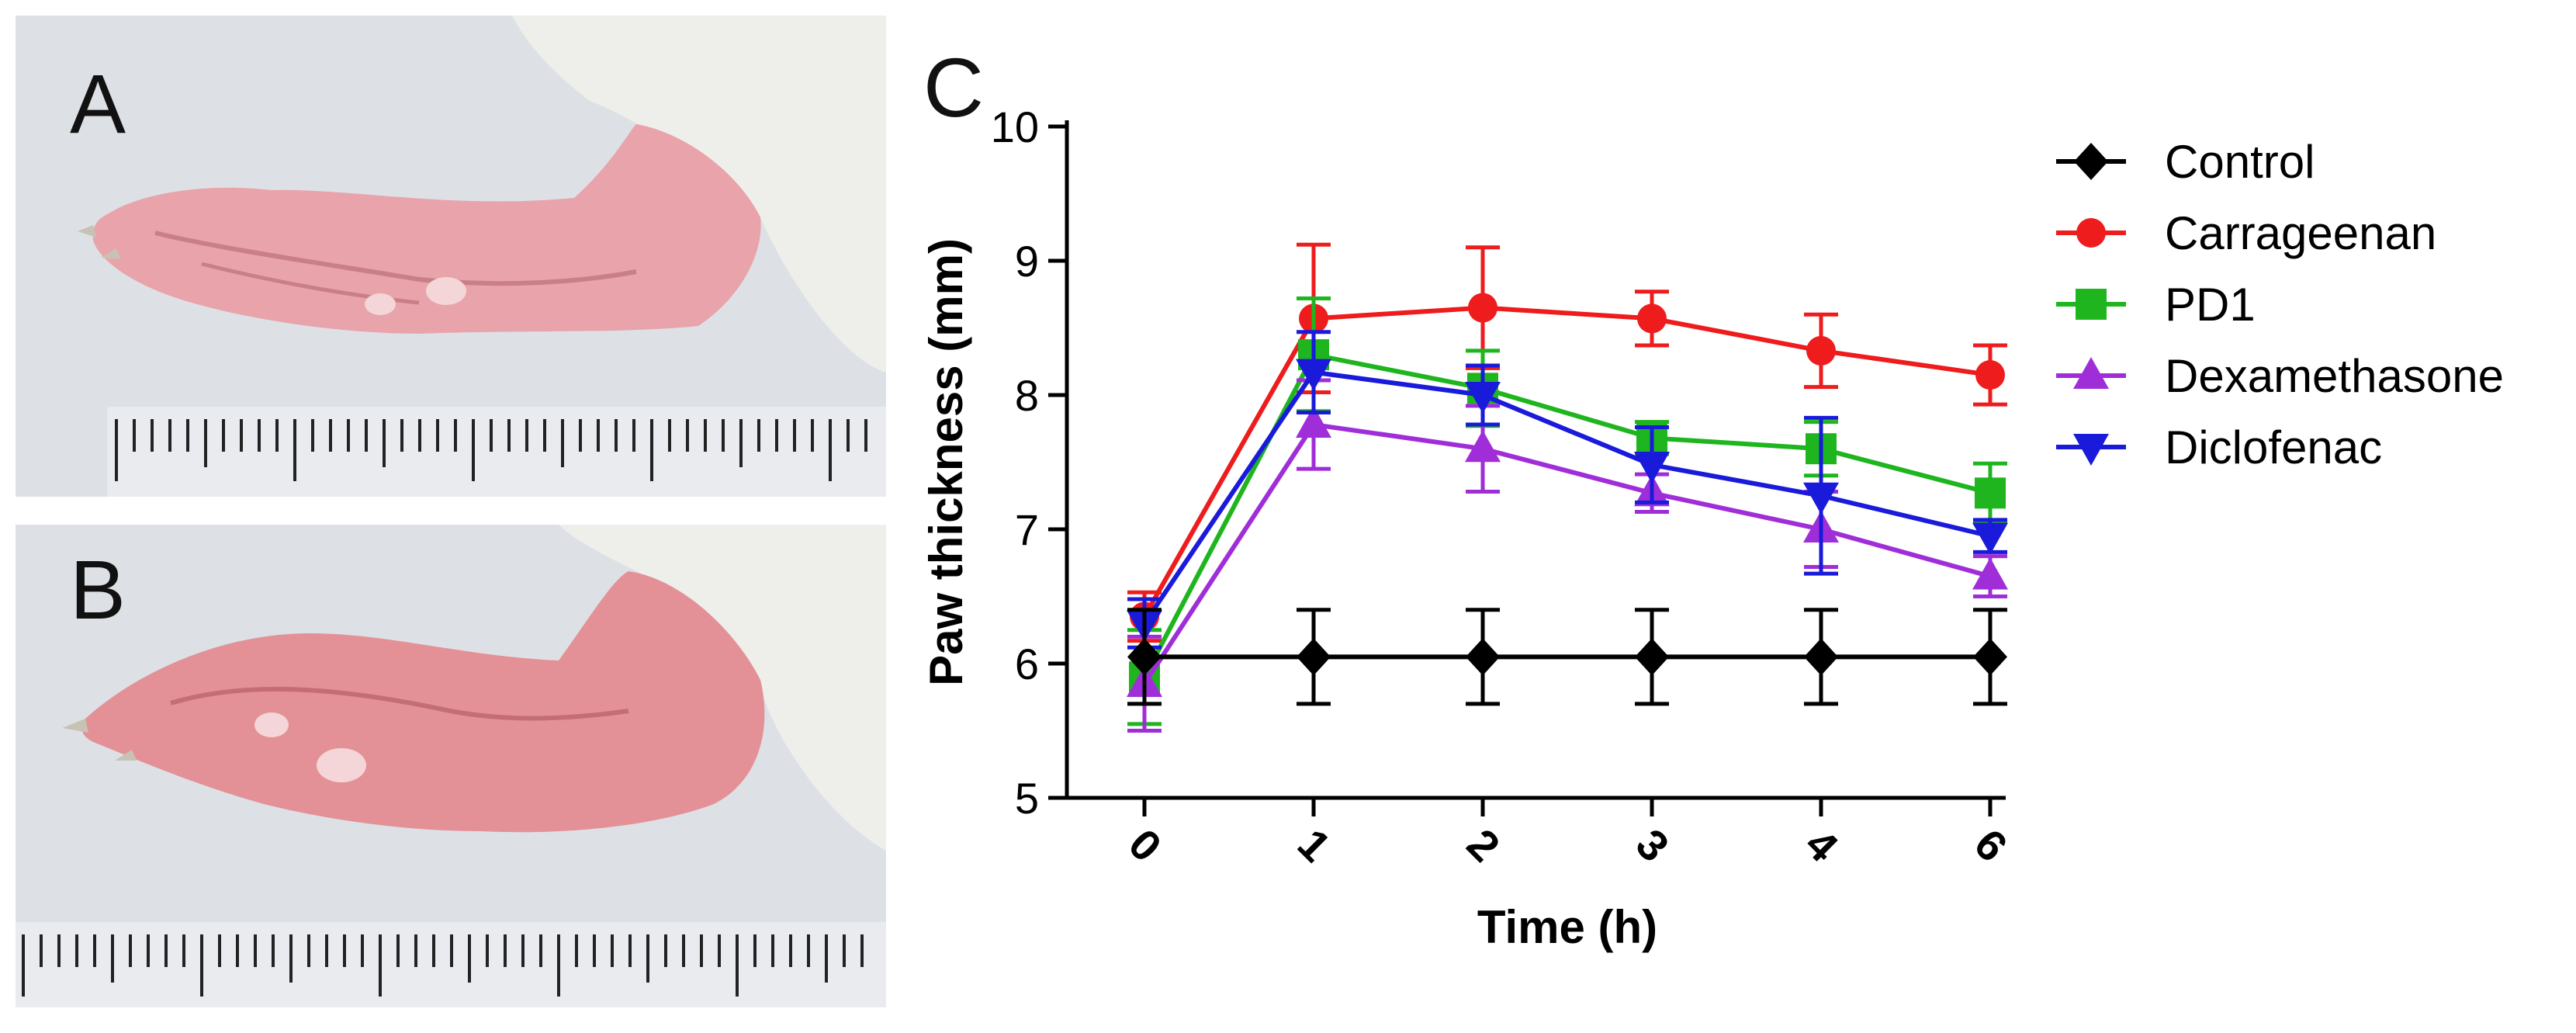 Image resolution: width=2576 pixels, height=1033 pixels. I want to click on y-axis-label: Paw thickness (mm), so click(946, 462).